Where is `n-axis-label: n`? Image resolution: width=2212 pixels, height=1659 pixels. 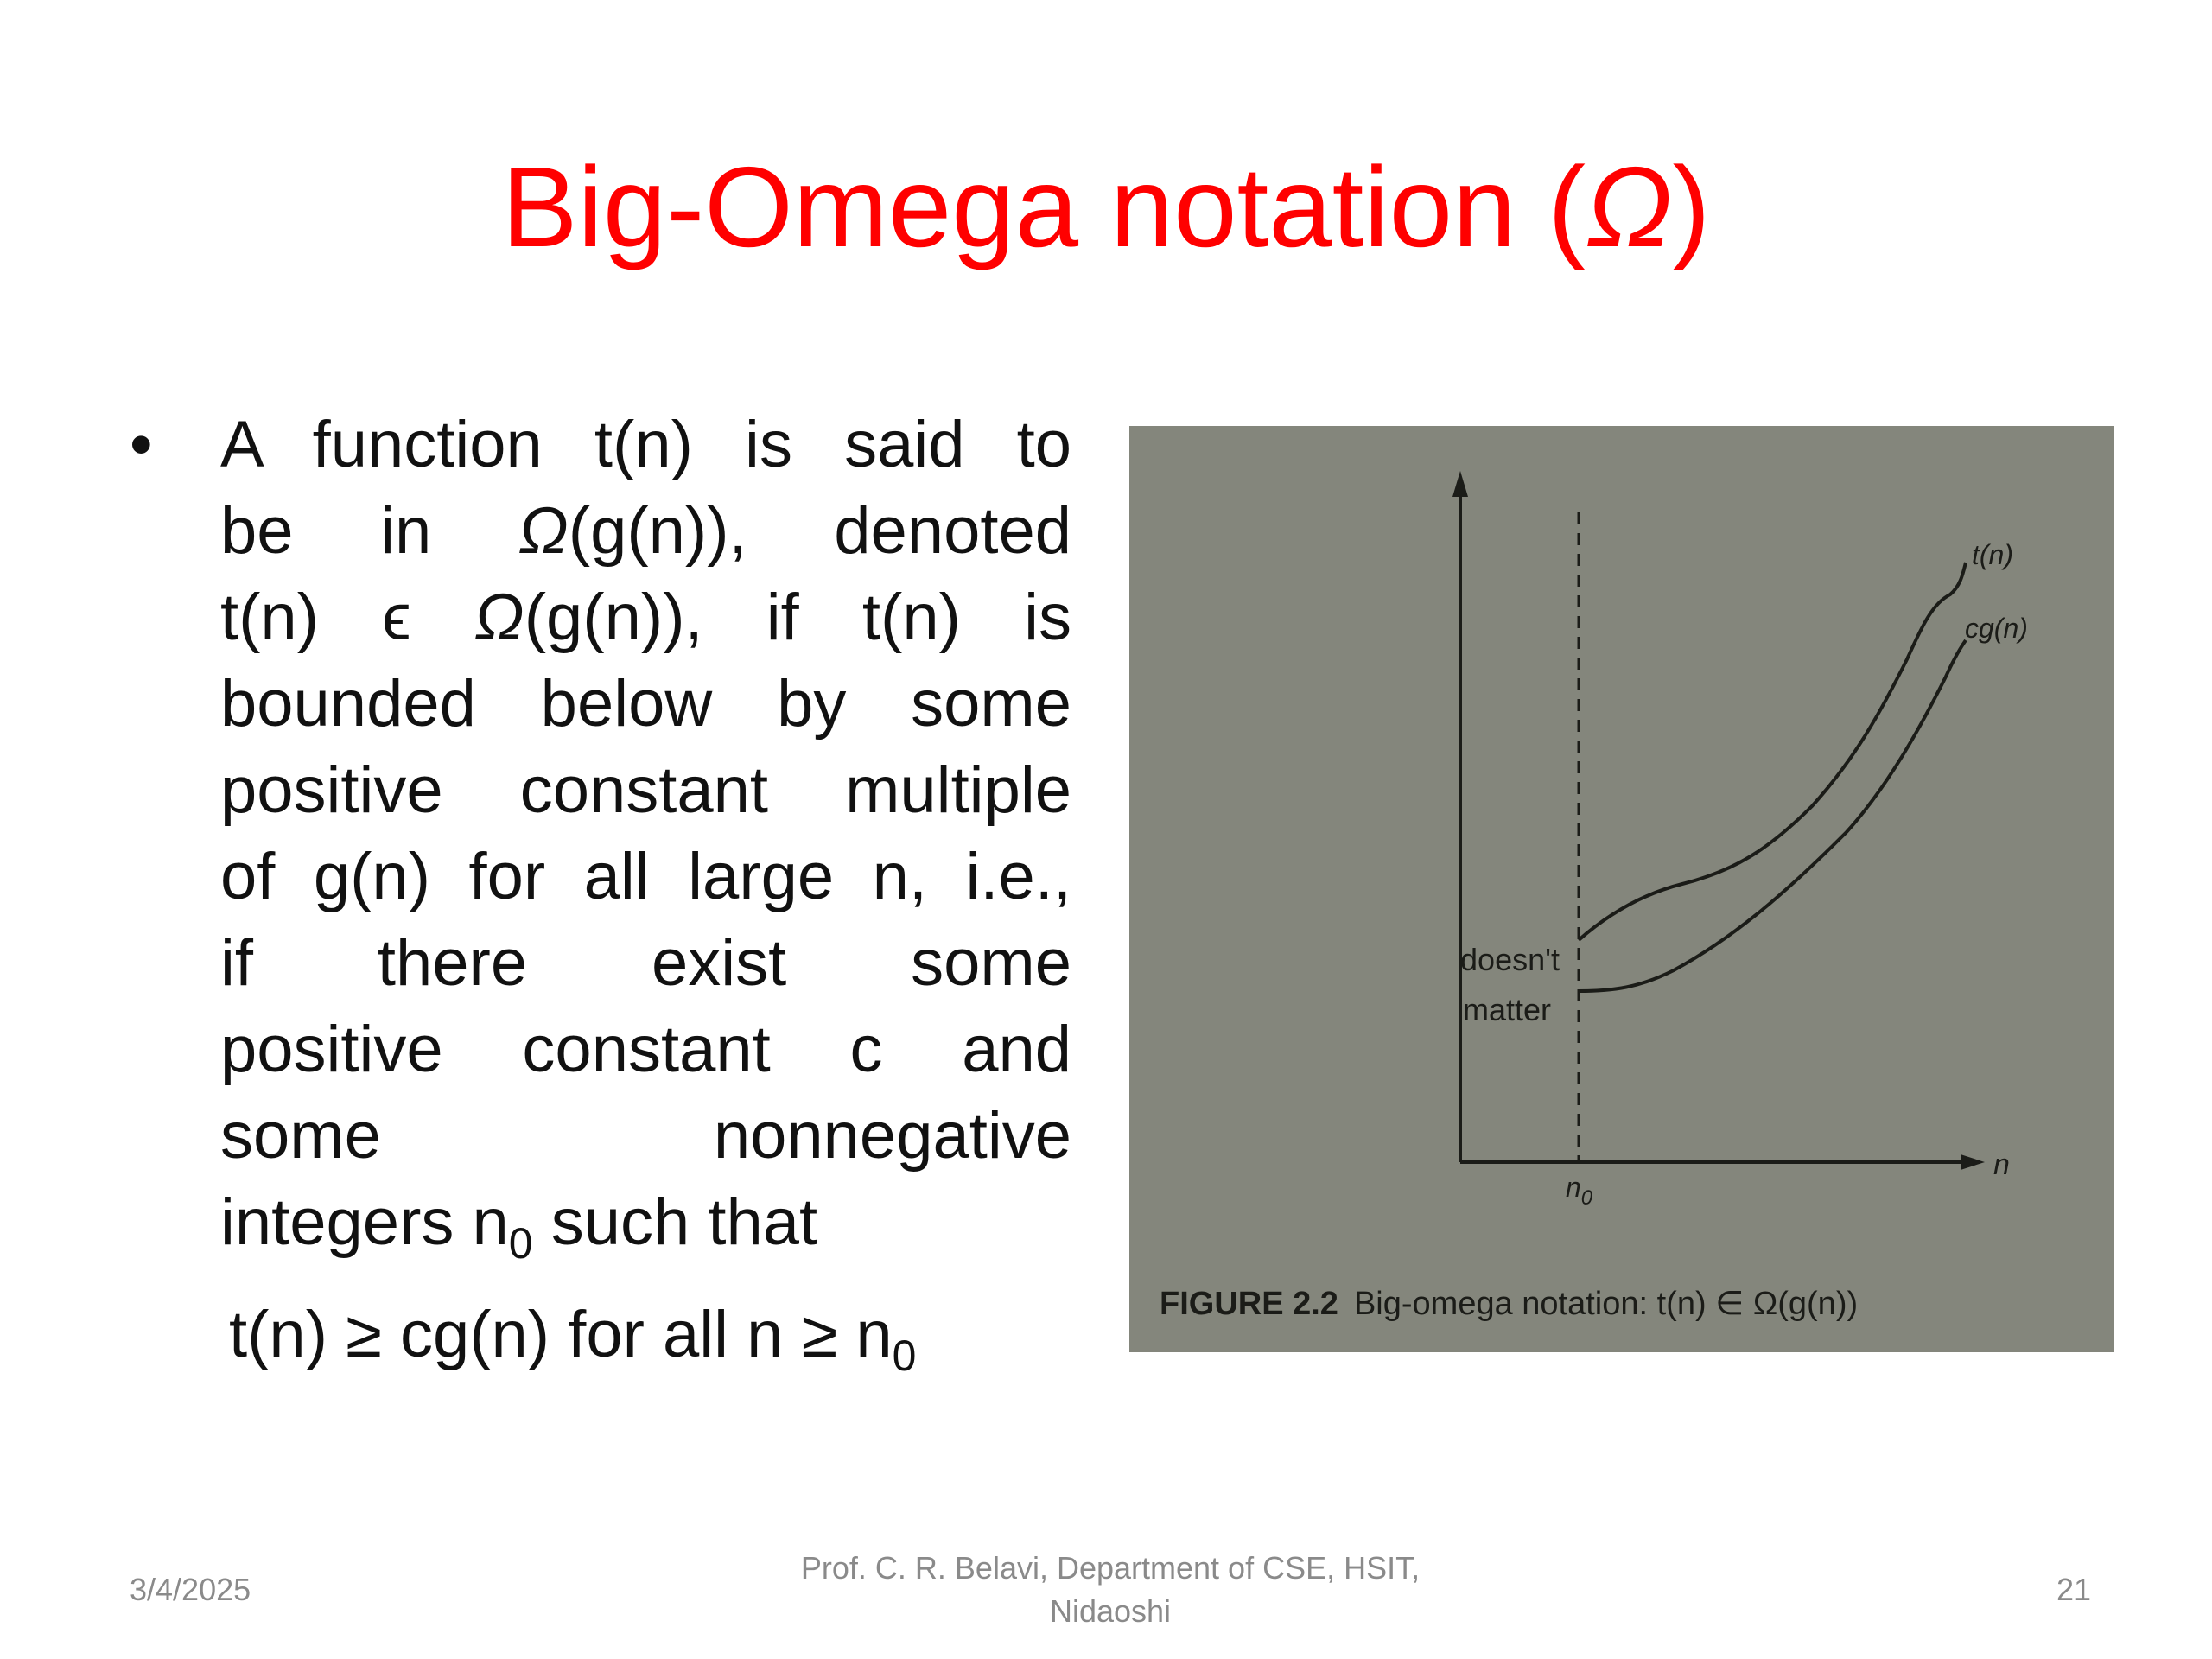
n-axis-label: n is located at coordinates (2001, 1164).